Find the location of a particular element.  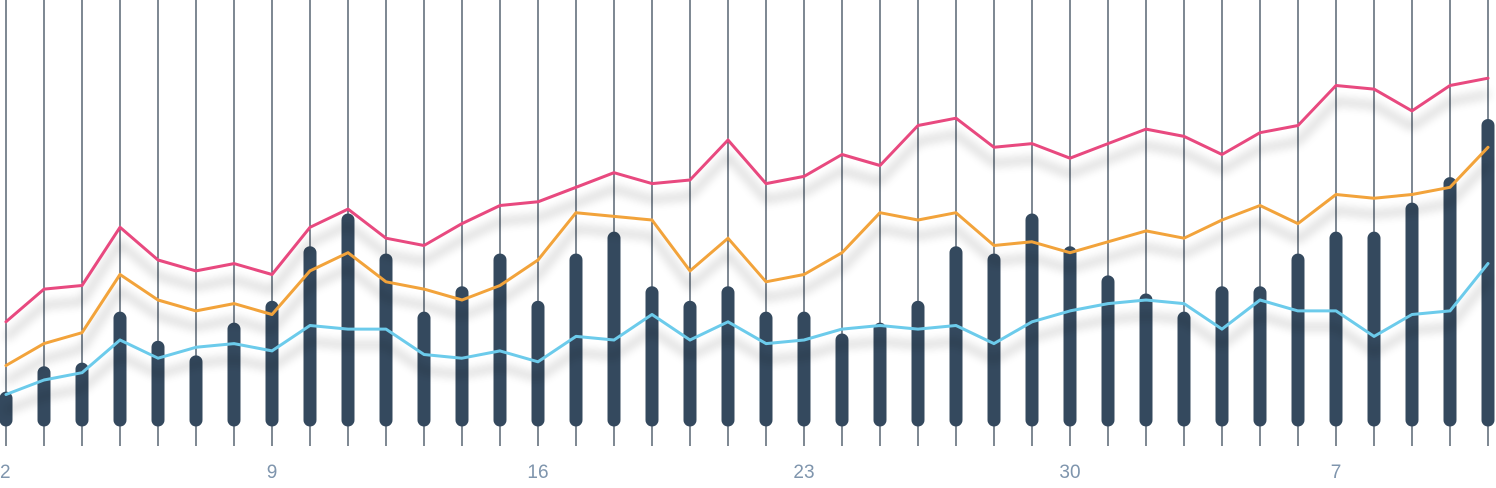

x-tick-label: 7 is located at coordinates (1336, 472).